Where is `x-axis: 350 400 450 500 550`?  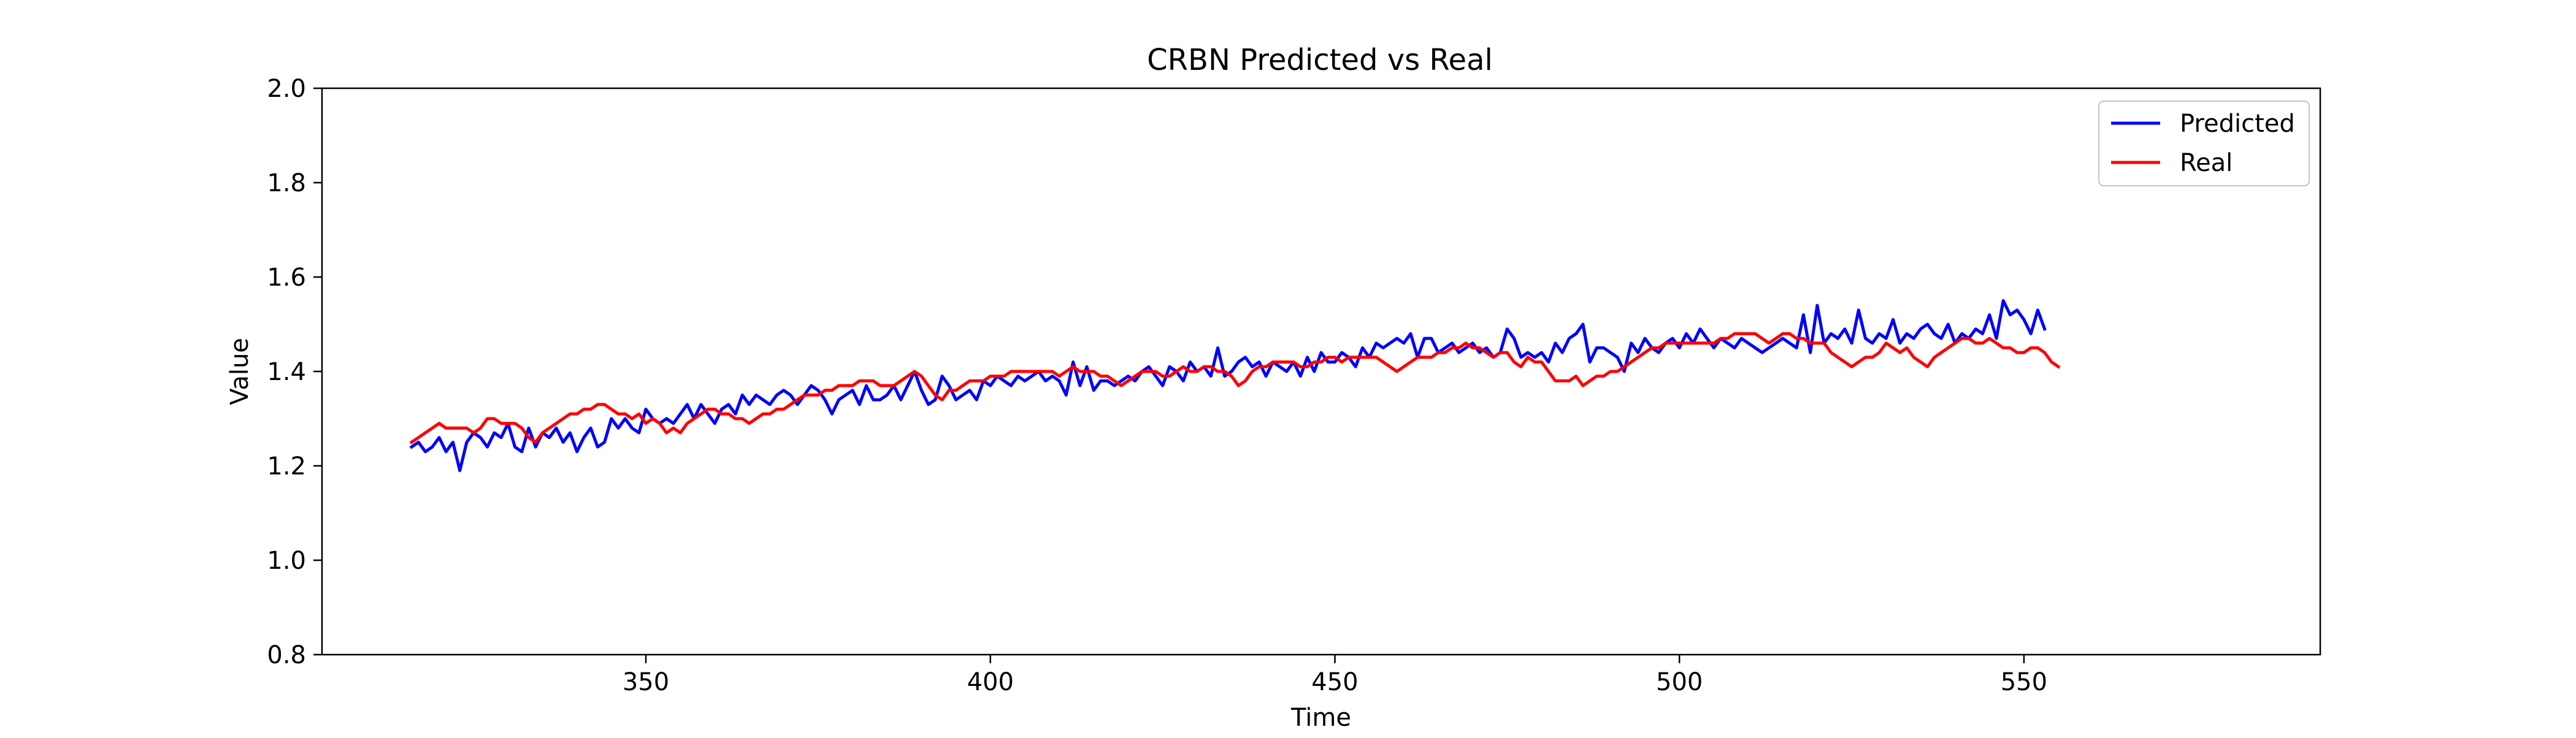 x-axis: 350 400 450 500 550 is located at coordinates (1335, 675).